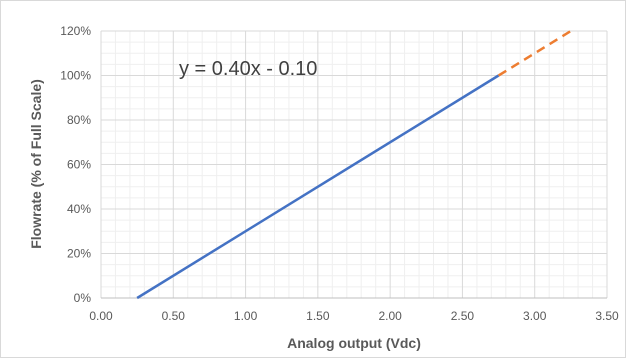  What do you see at coordinates (75, 31) in the screenshot?
I see `y-tick-label: 120%` at bounding box center [75, 31].